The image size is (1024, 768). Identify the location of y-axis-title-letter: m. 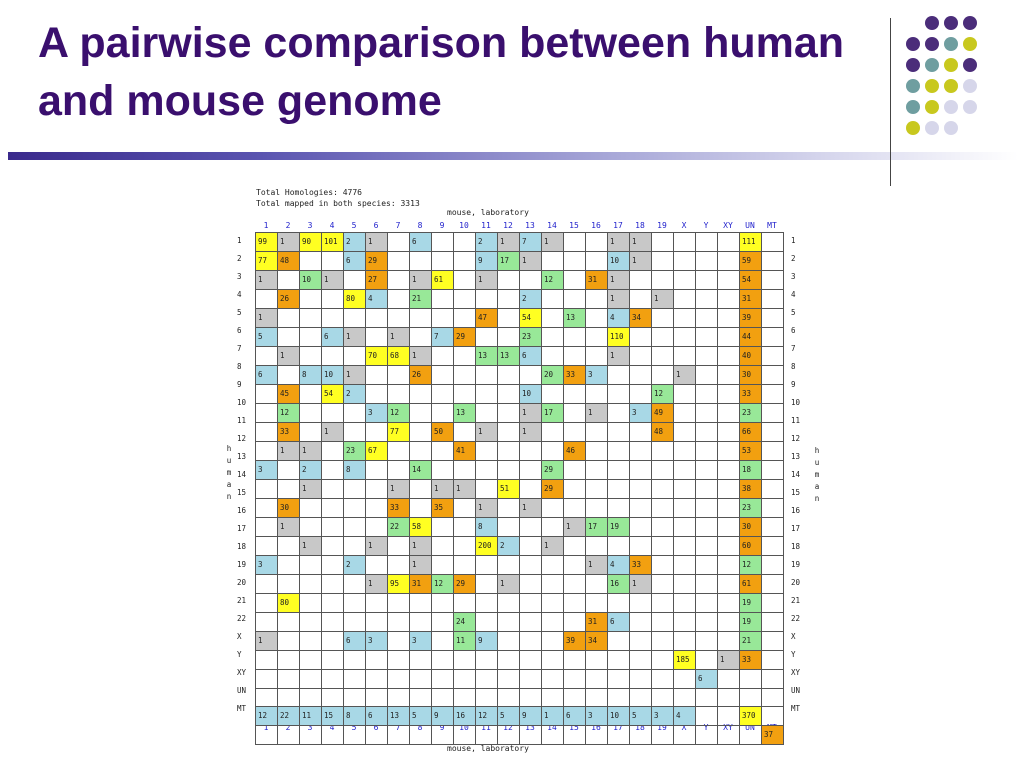
(817, 474).